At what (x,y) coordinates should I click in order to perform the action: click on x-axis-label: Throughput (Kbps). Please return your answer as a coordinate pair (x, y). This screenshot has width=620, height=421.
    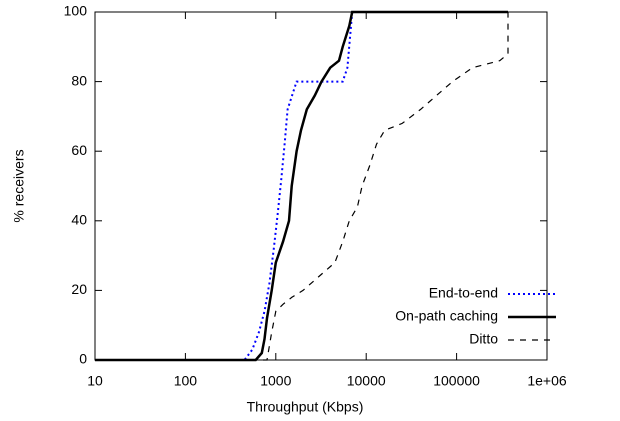
    Looking at the image, I should click on (305, 407).